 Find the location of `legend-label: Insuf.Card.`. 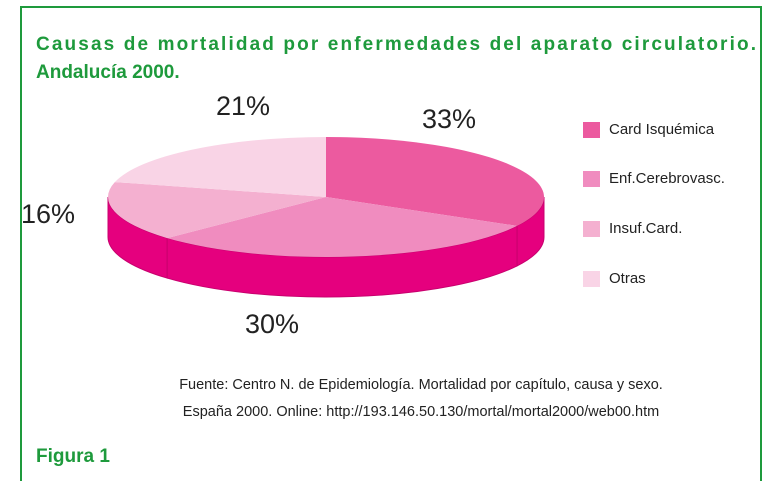

legend-label: Insuf.Card. is located at coordinates (645, 228).